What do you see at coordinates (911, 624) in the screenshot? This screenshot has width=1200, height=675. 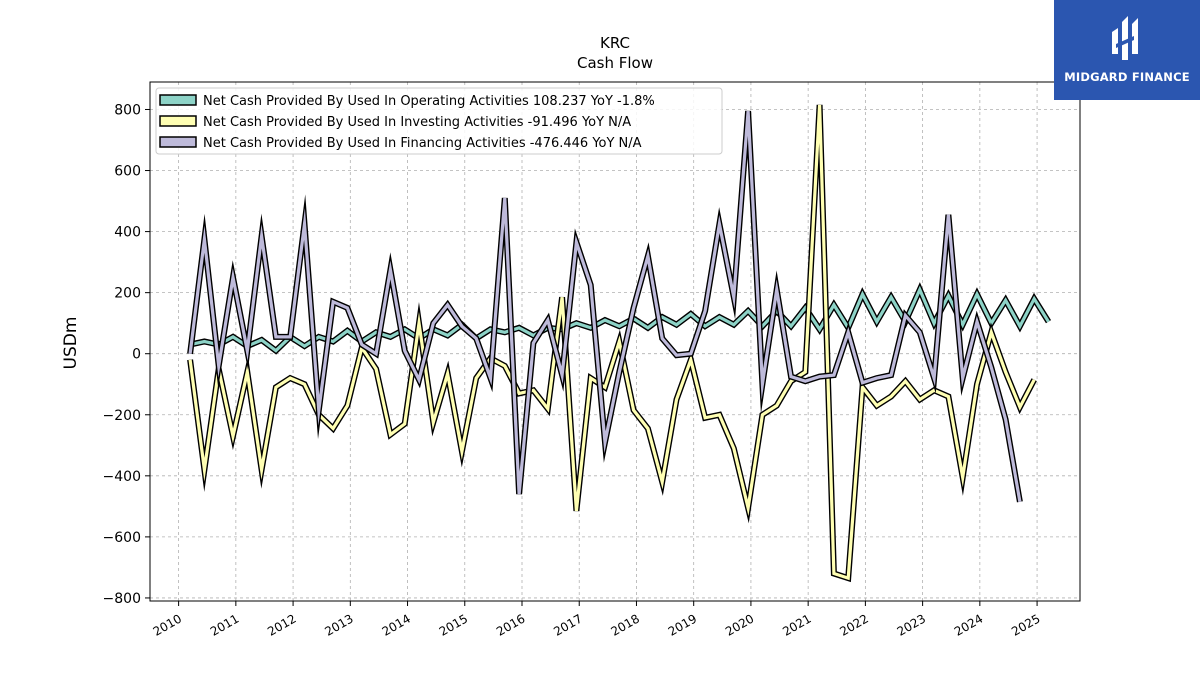 I see `x-tick-label: 2023` at bounding box center [911, 624].